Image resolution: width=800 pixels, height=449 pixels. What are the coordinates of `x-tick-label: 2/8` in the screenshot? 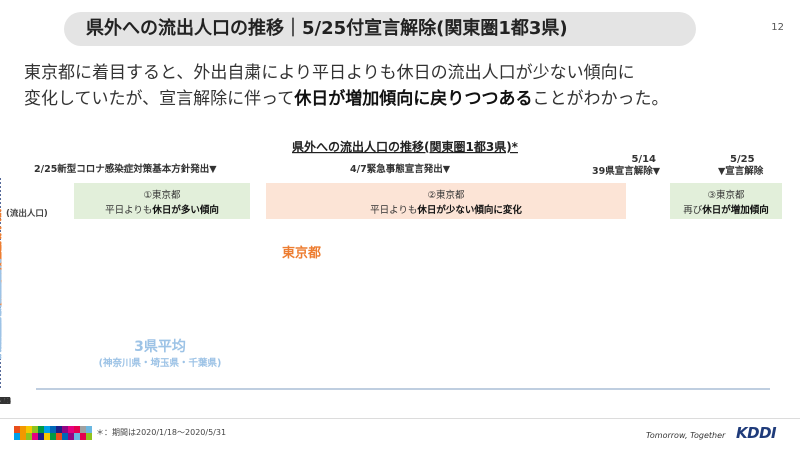 It's located at (4, 401).